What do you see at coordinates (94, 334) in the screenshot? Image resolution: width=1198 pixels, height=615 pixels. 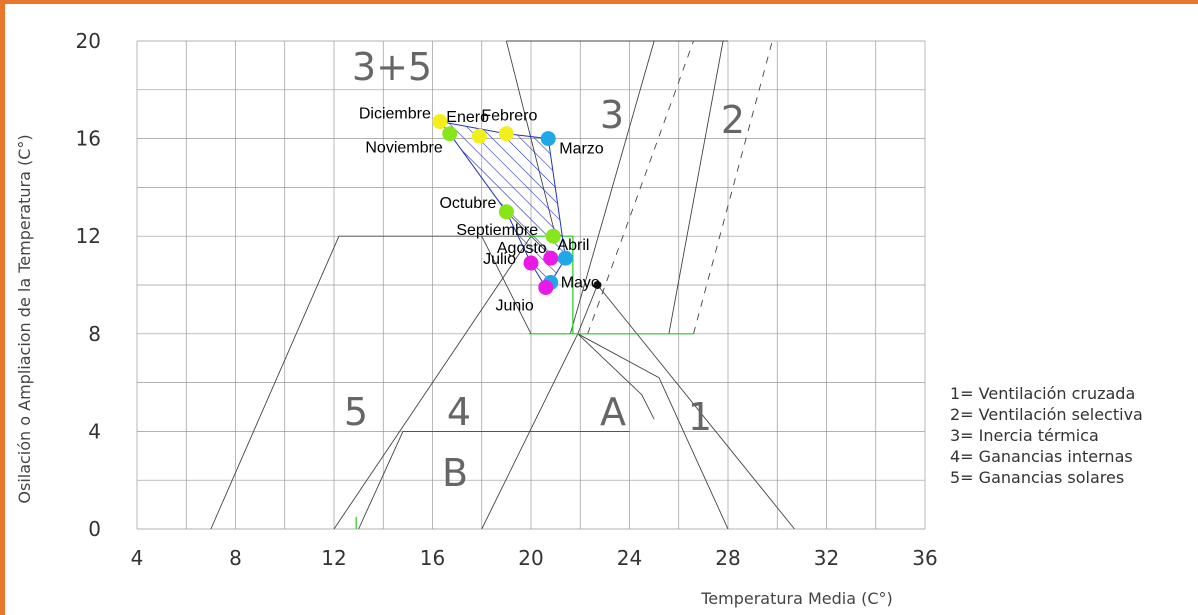 I see `y-tick-label: 8` at bounding box center [94, 334].